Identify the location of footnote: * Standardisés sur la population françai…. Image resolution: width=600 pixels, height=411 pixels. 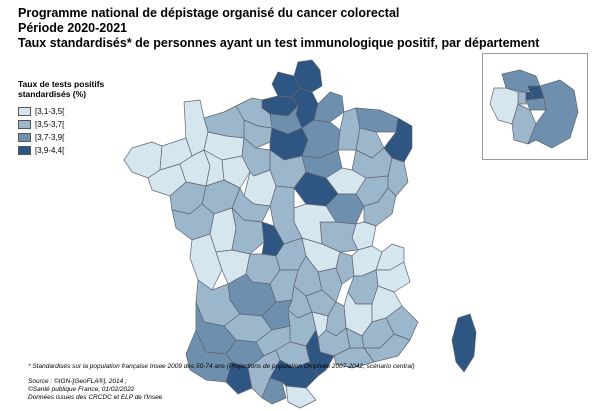
(221, 366).